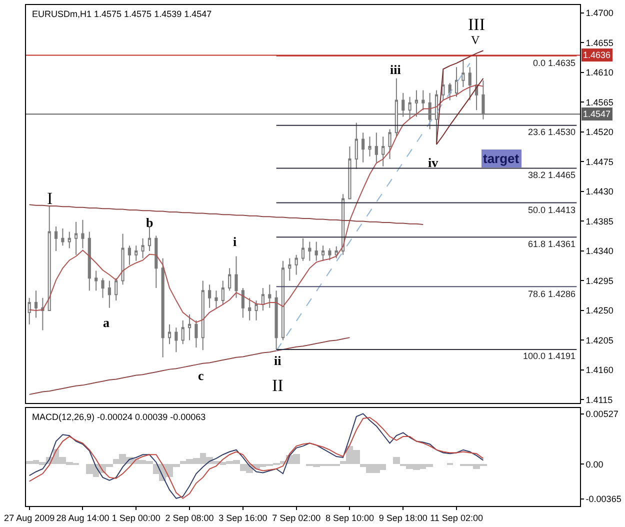 The height and width of the screenshot is (527, 625). Describe the element at coordinates (201, 375) in the screenshot. I see `annotation: c` at that location.